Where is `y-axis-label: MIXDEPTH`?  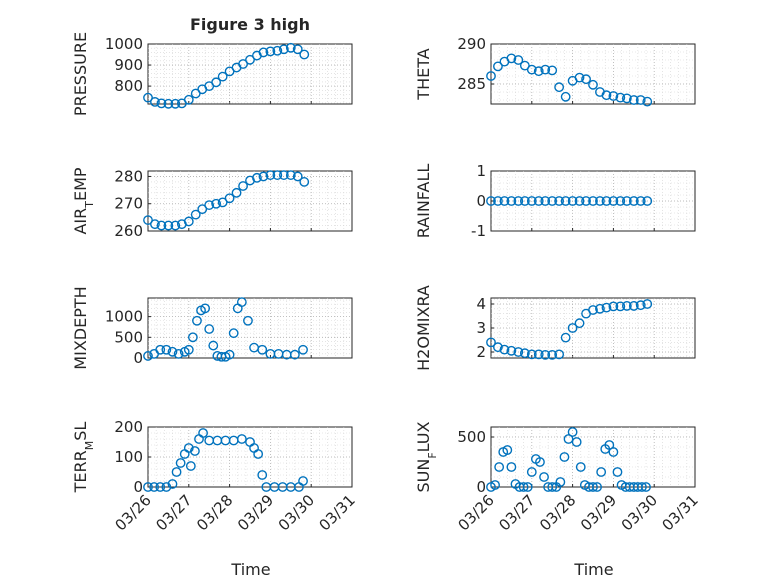 y-axis-label: MIXDEPTH is located at coordinates (80, 327).